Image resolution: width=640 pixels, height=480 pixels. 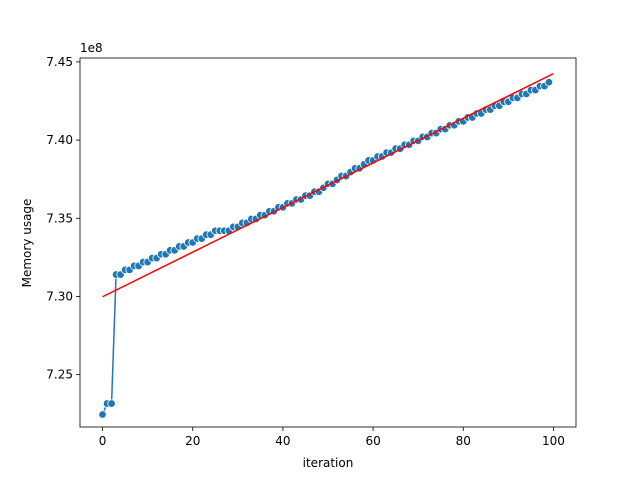 What do you see at coordinates (192, 441) in the screenshot?
I see `x-tick-label: 20` at bounding box center [192, 441].